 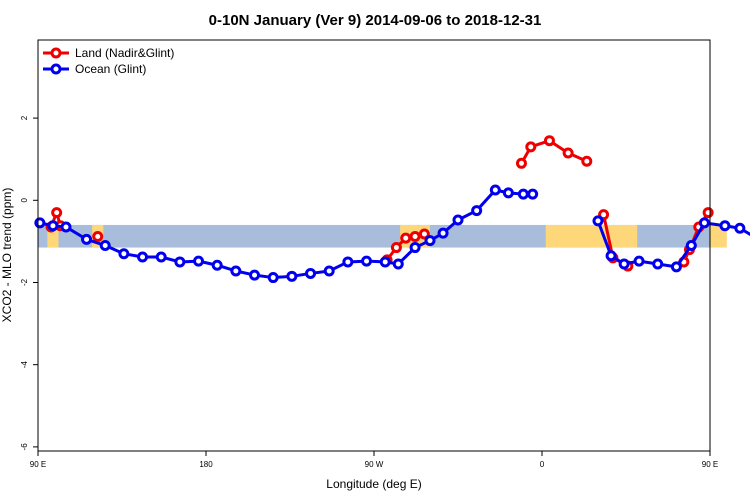 I want to click on legend-label: Land (Nadir&Glint), so click(x=124, y=53).